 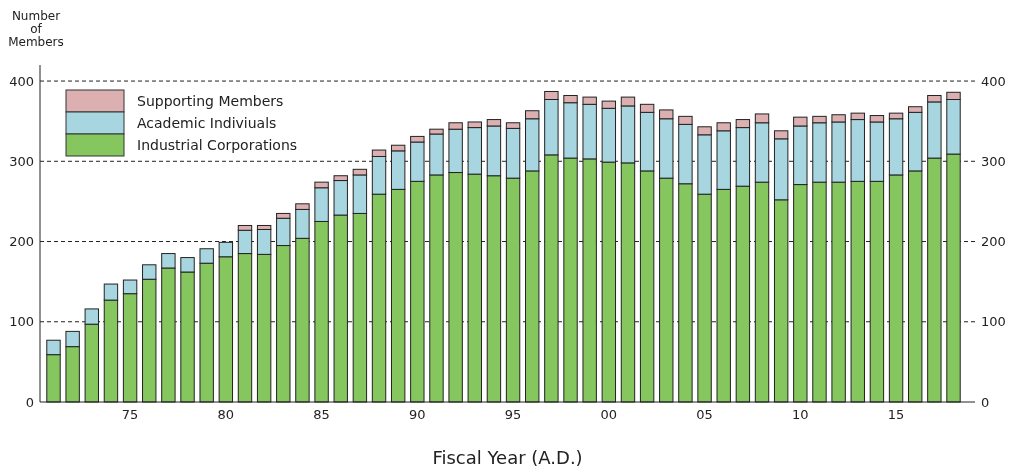 I want to click on y2-tick-label: 200, so click(x=993, y=242).